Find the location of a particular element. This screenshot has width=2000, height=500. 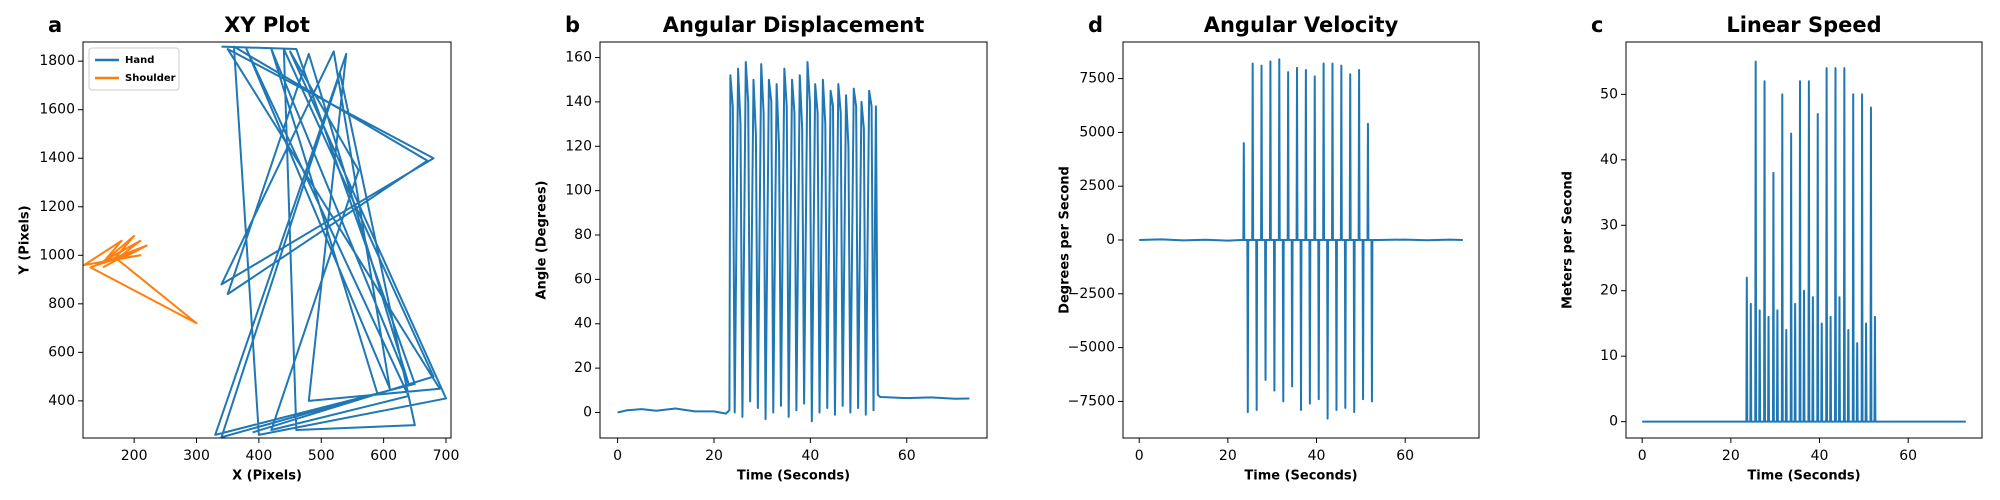

y-axis-label: Y (Pixels) is located at coordinates (25, 240).